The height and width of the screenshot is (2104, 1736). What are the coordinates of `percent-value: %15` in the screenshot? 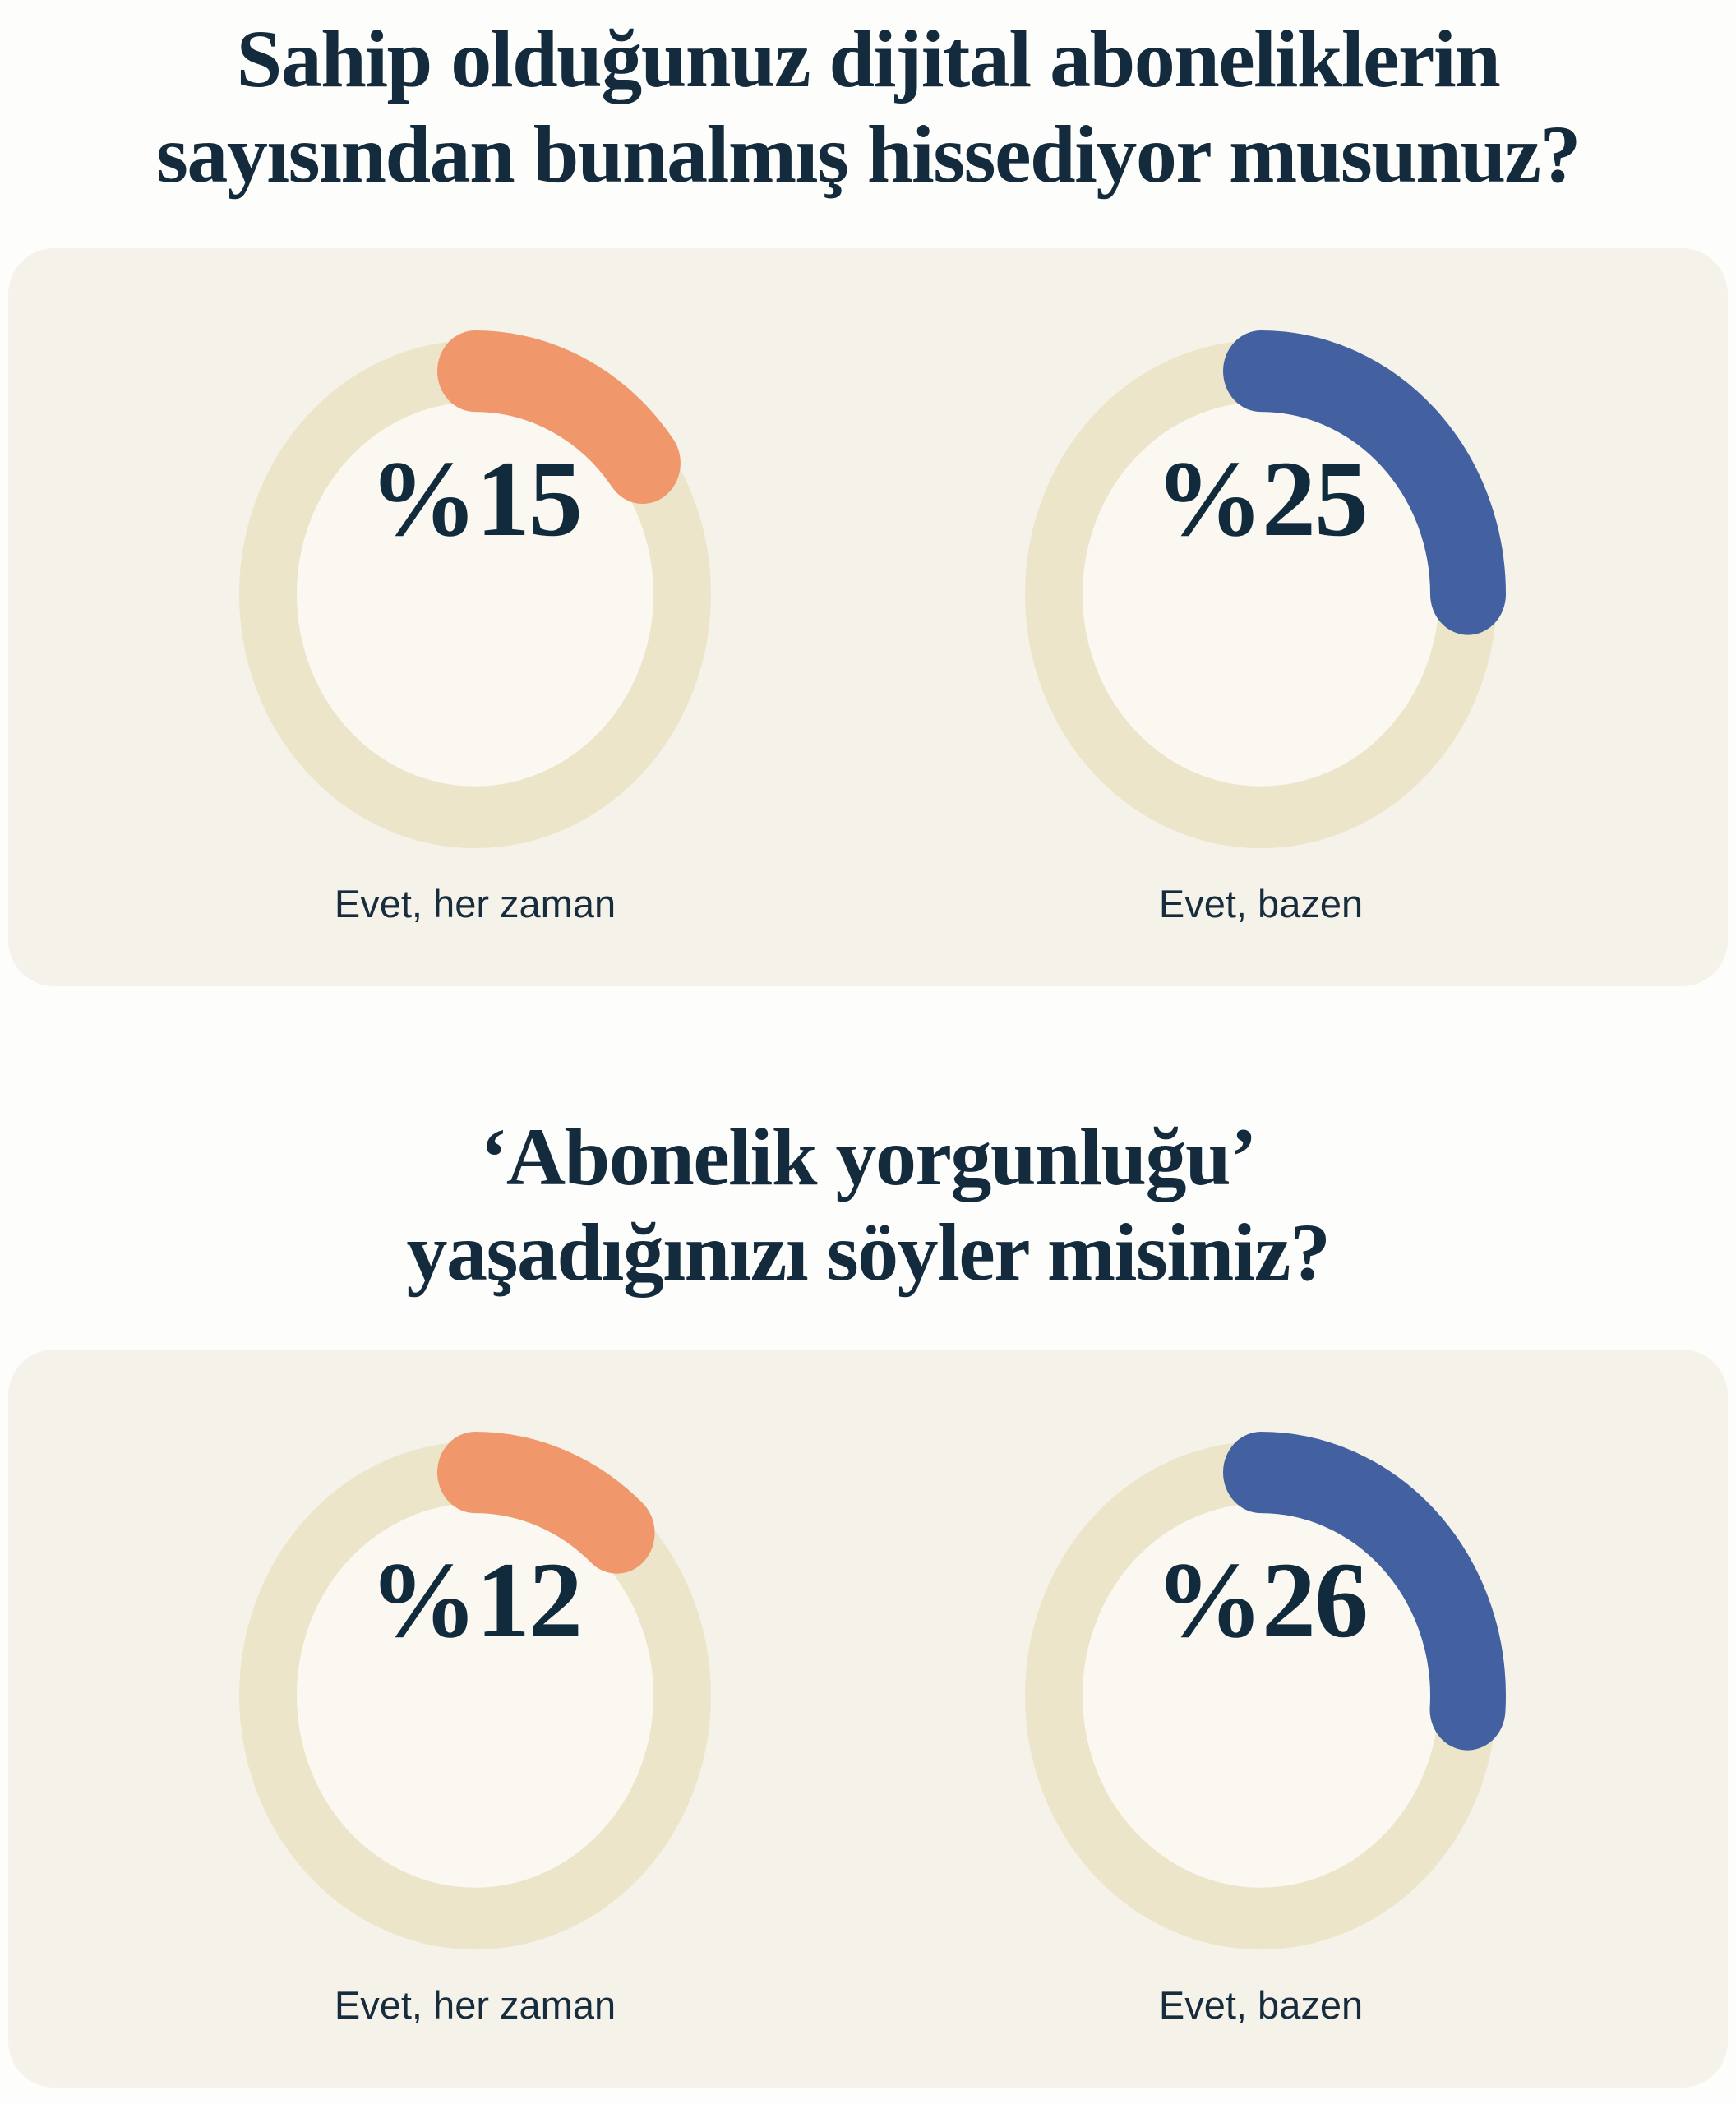 It's located at (476, 498).